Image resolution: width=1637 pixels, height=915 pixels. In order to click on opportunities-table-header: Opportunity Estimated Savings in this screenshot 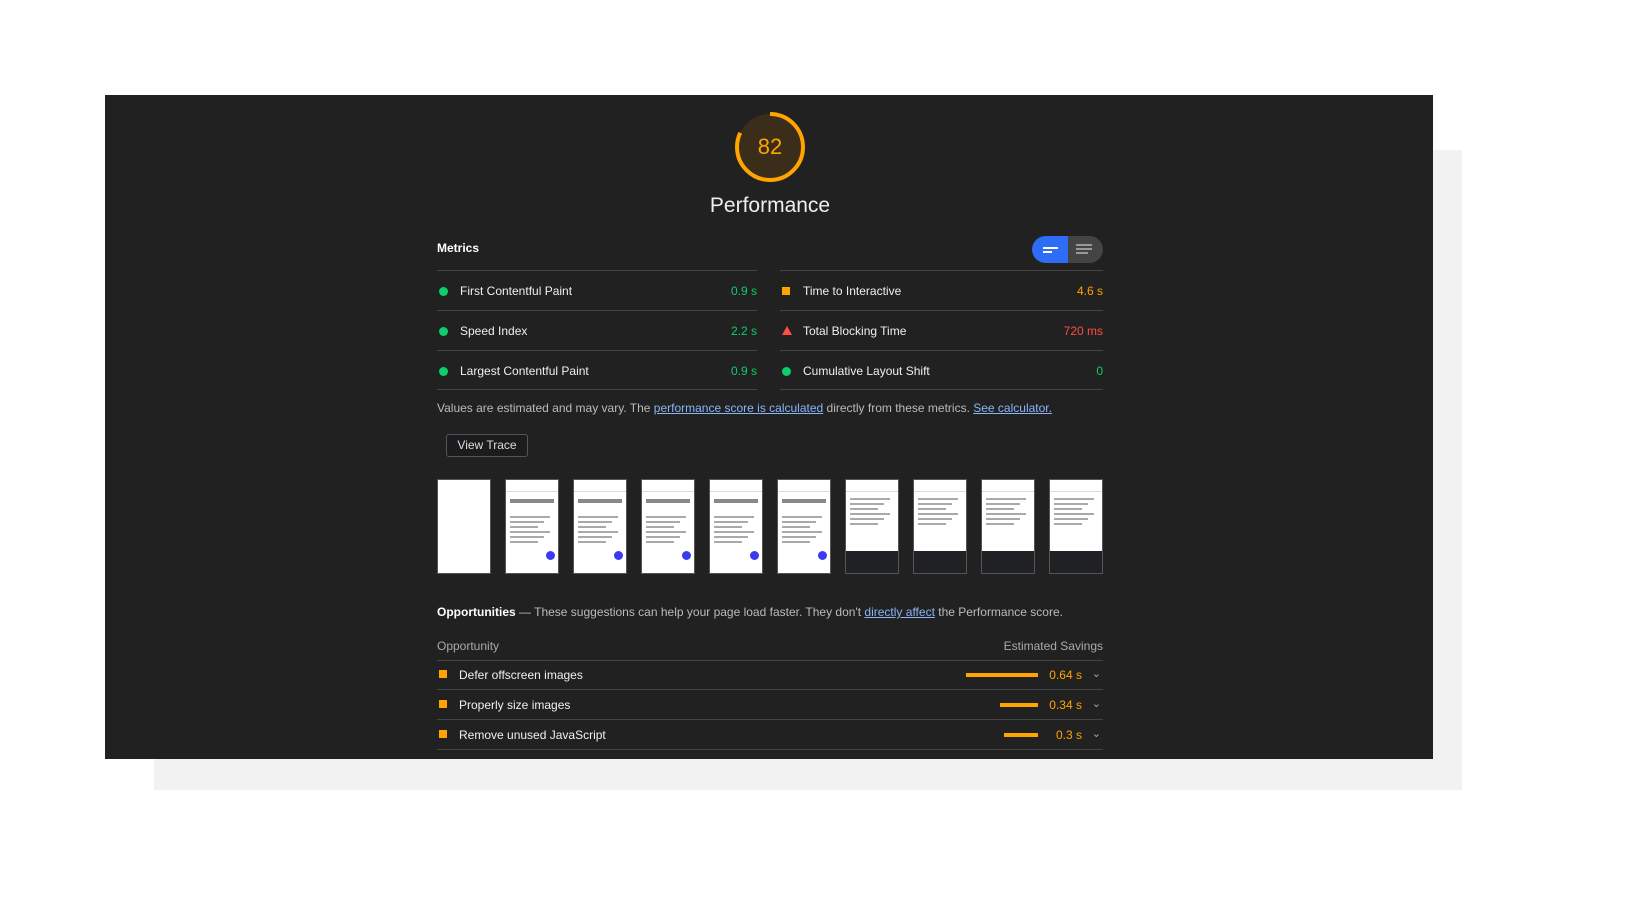, I will do `click(770, 650)`.